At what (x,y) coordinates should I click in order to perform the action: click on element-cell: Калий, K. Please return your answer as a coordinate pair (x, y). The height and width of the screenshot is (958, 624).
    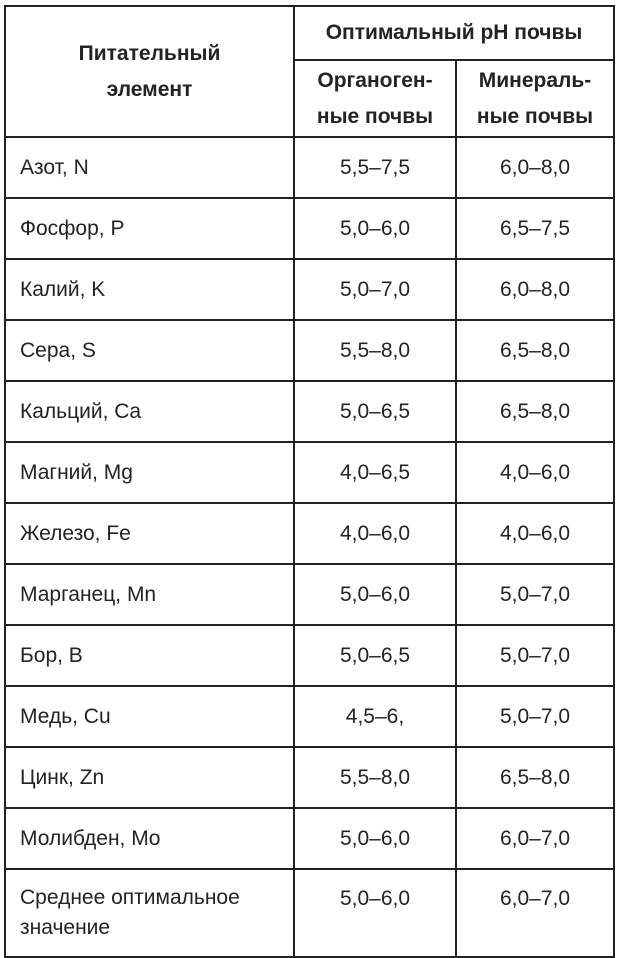
    Looking at the image, I should click on (149, 290).